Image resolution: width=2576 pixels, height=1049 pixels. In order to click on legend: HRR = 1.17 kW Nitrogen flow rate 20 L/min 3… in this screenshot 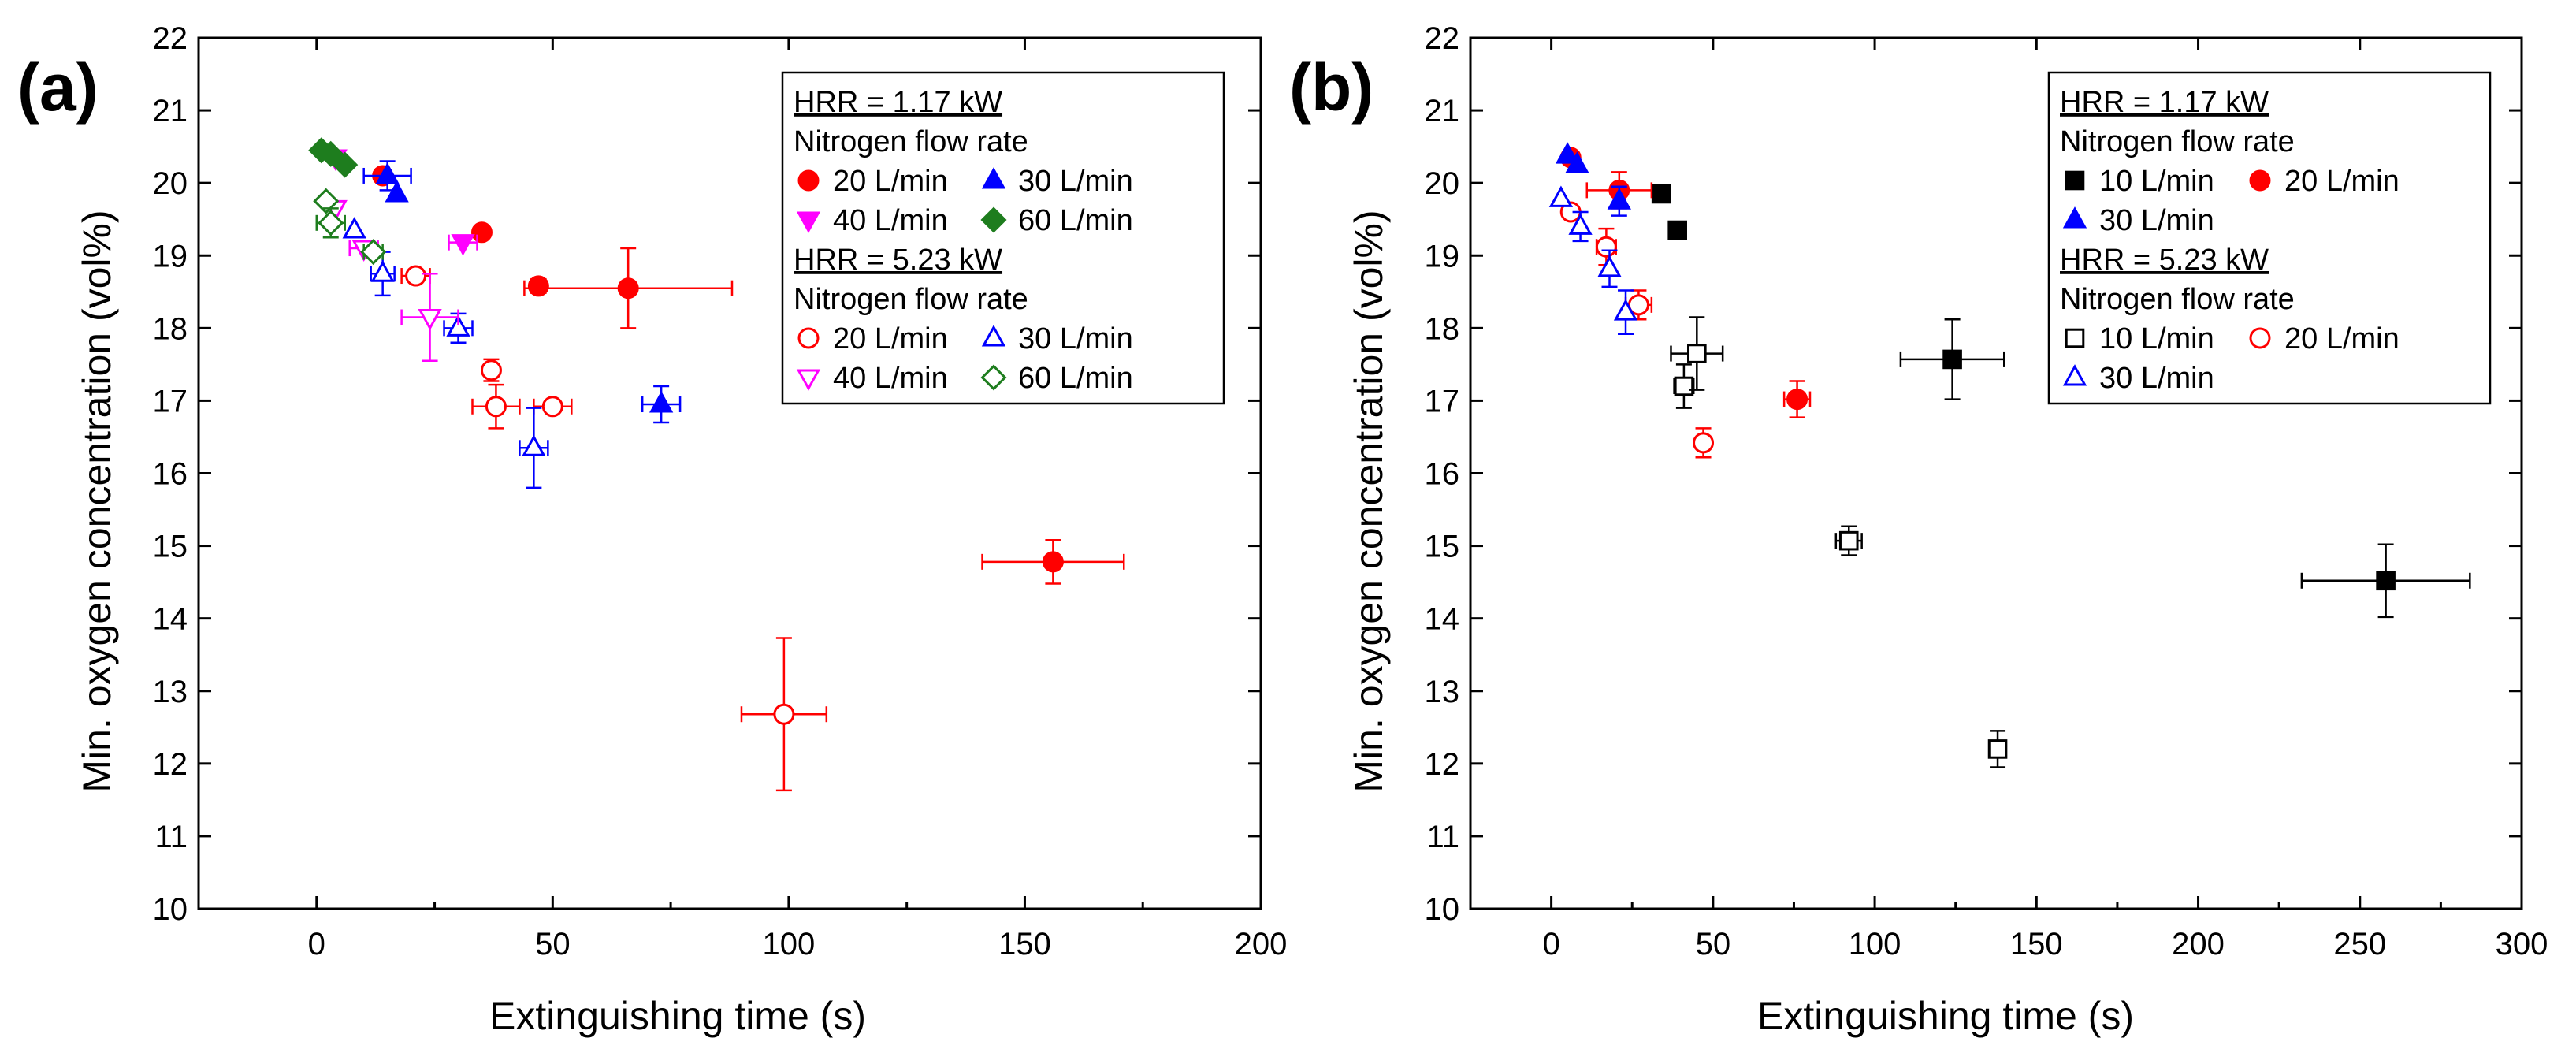, I will do `click(1003, 238)`.